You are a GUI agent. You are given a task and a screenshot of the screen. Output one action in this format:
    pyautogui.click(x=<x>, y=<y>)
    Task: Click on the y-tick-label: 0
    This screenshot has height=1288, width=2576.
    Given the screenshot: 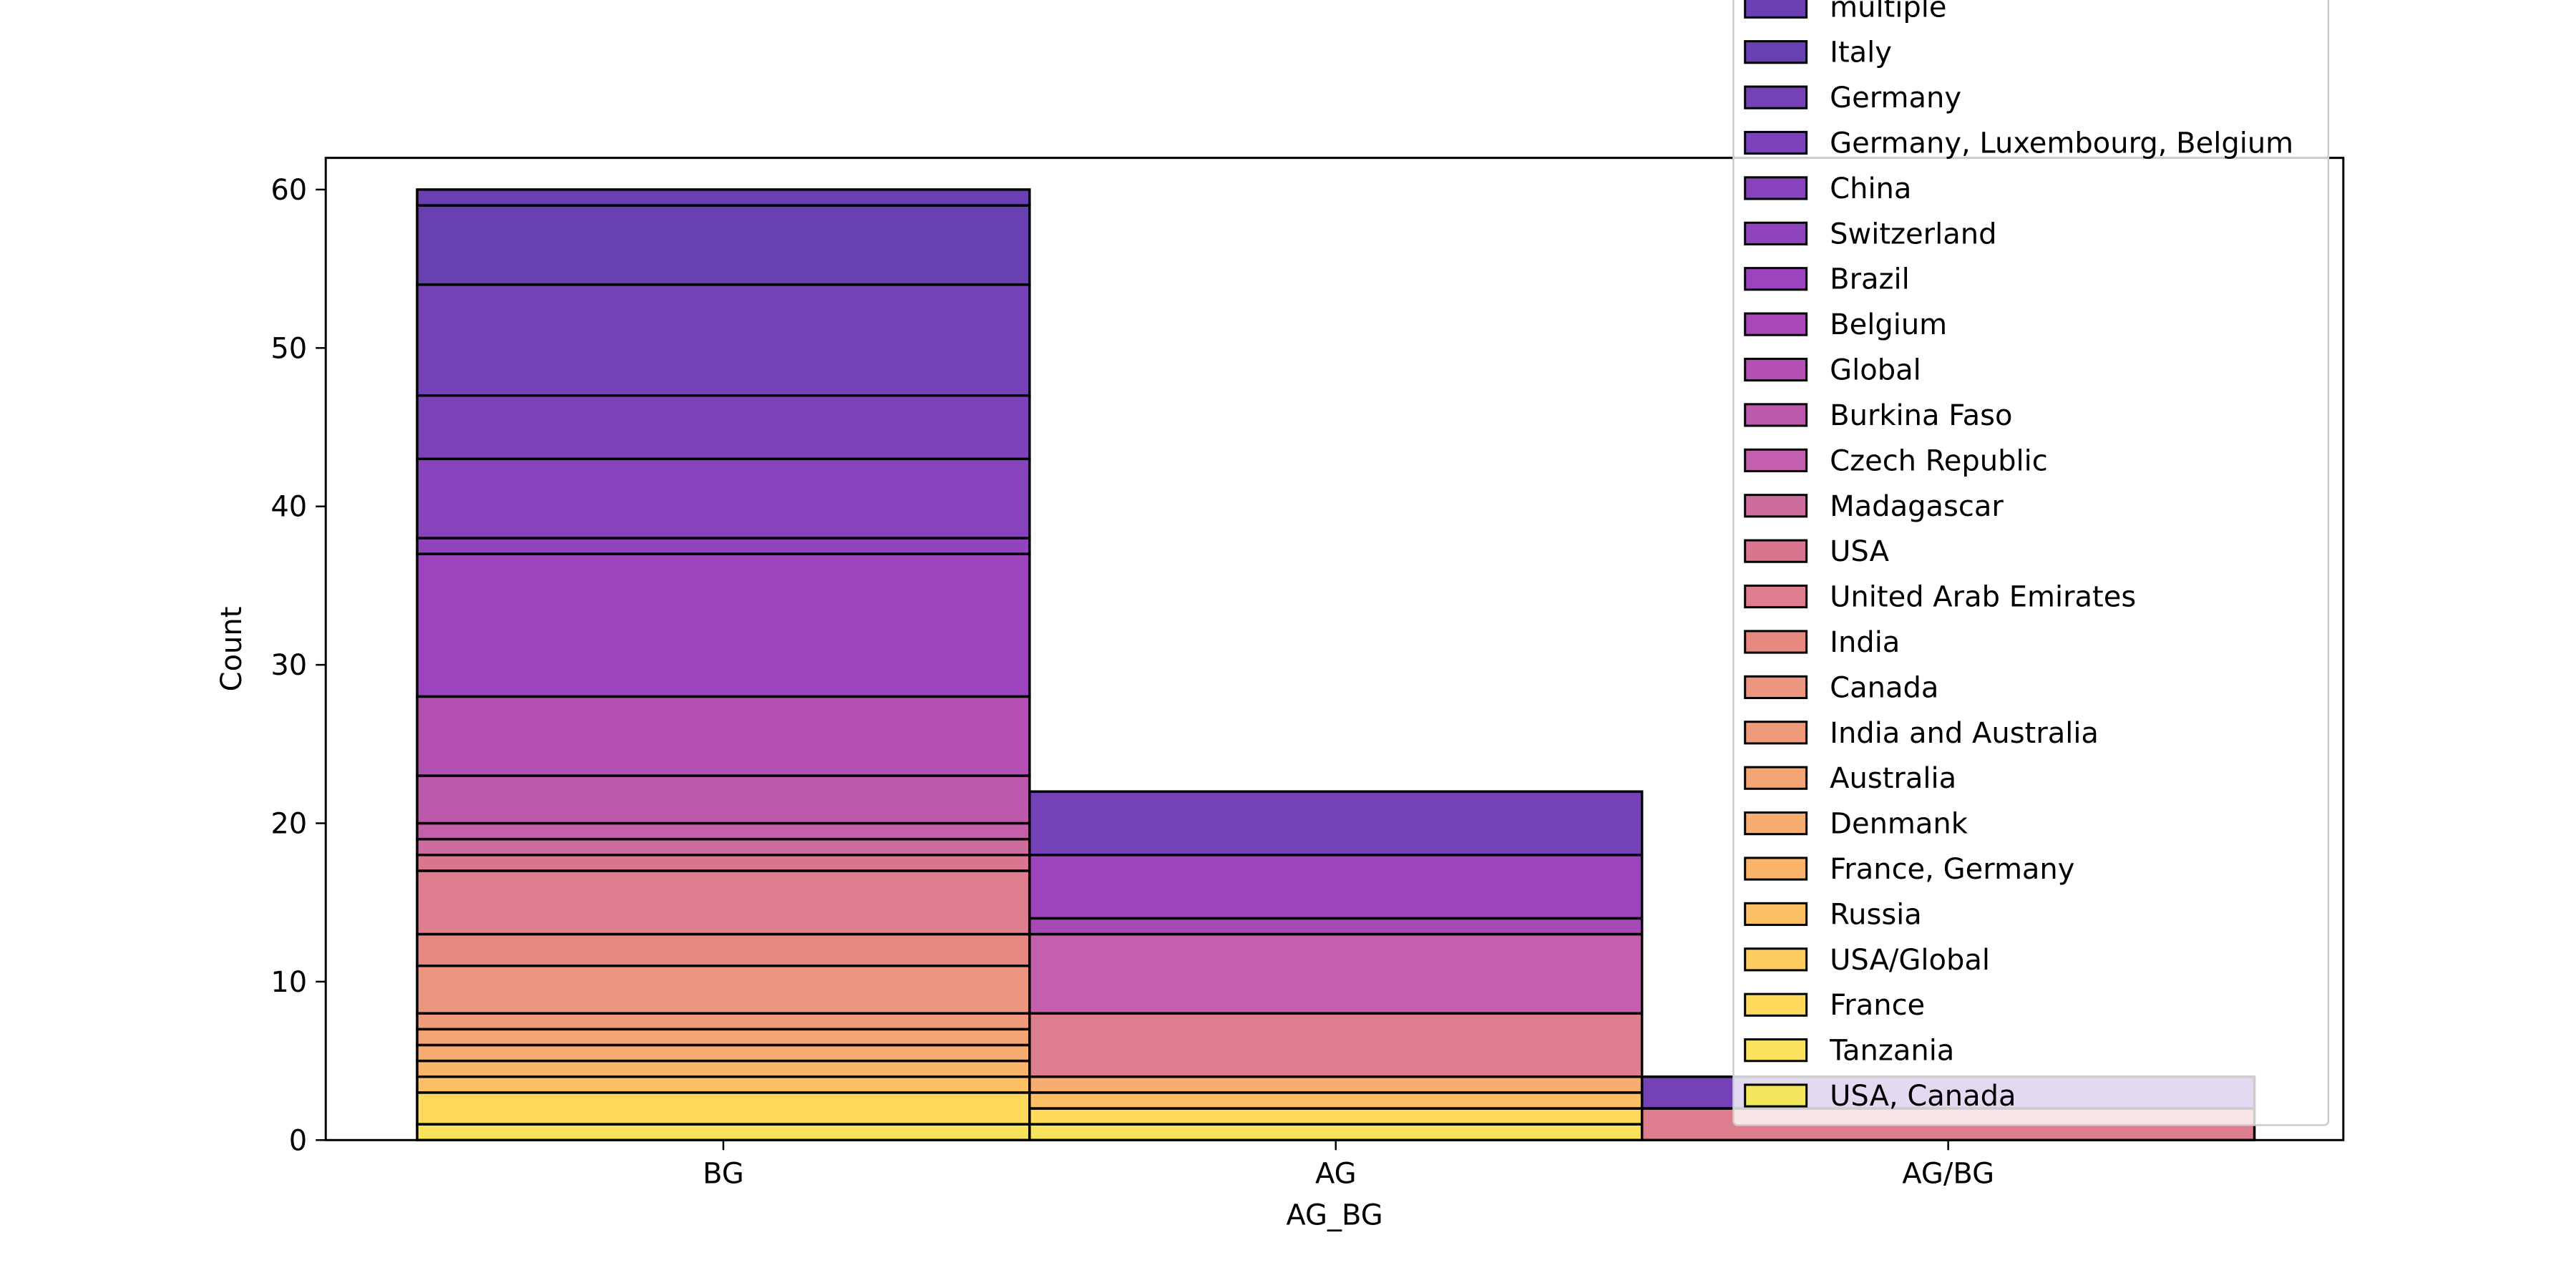 What is the action you would take?
    pyautogui.click(x=298, y=1140)
    